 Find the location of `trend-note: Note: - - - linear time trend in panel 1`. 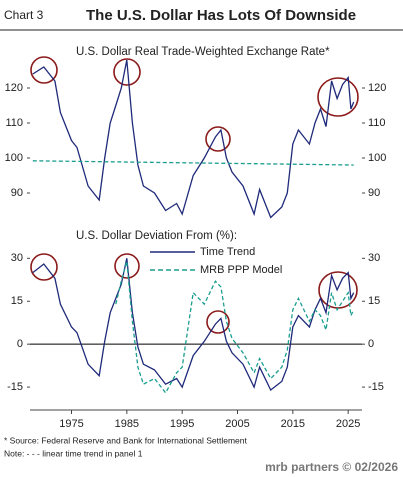

trend-note: Note: - - - linear time trend in panel 1 is located at coordinates (73, 453).